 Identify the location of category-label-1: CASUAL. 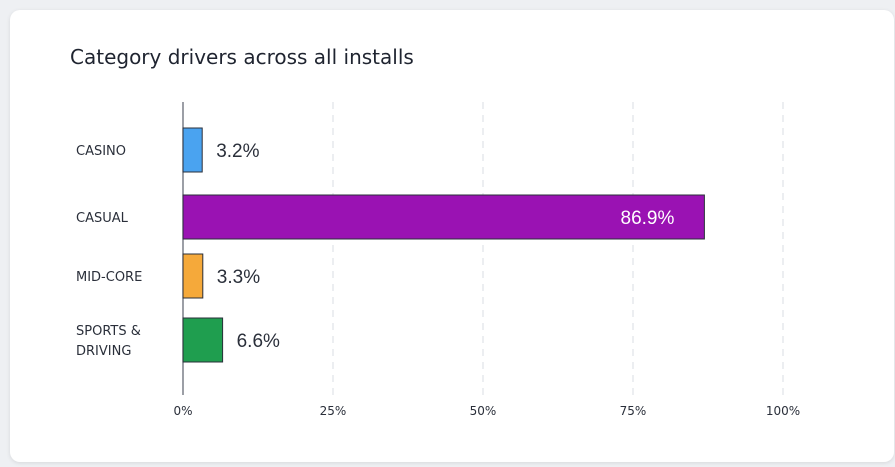
(102, 218).